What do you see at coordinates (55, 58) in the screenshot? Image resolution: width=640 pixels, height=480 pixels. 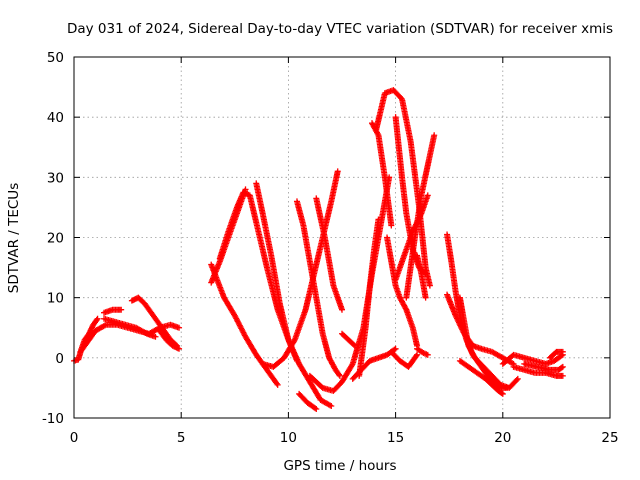 I see `y-tick-label: 50` at bounding box center [55, 58].